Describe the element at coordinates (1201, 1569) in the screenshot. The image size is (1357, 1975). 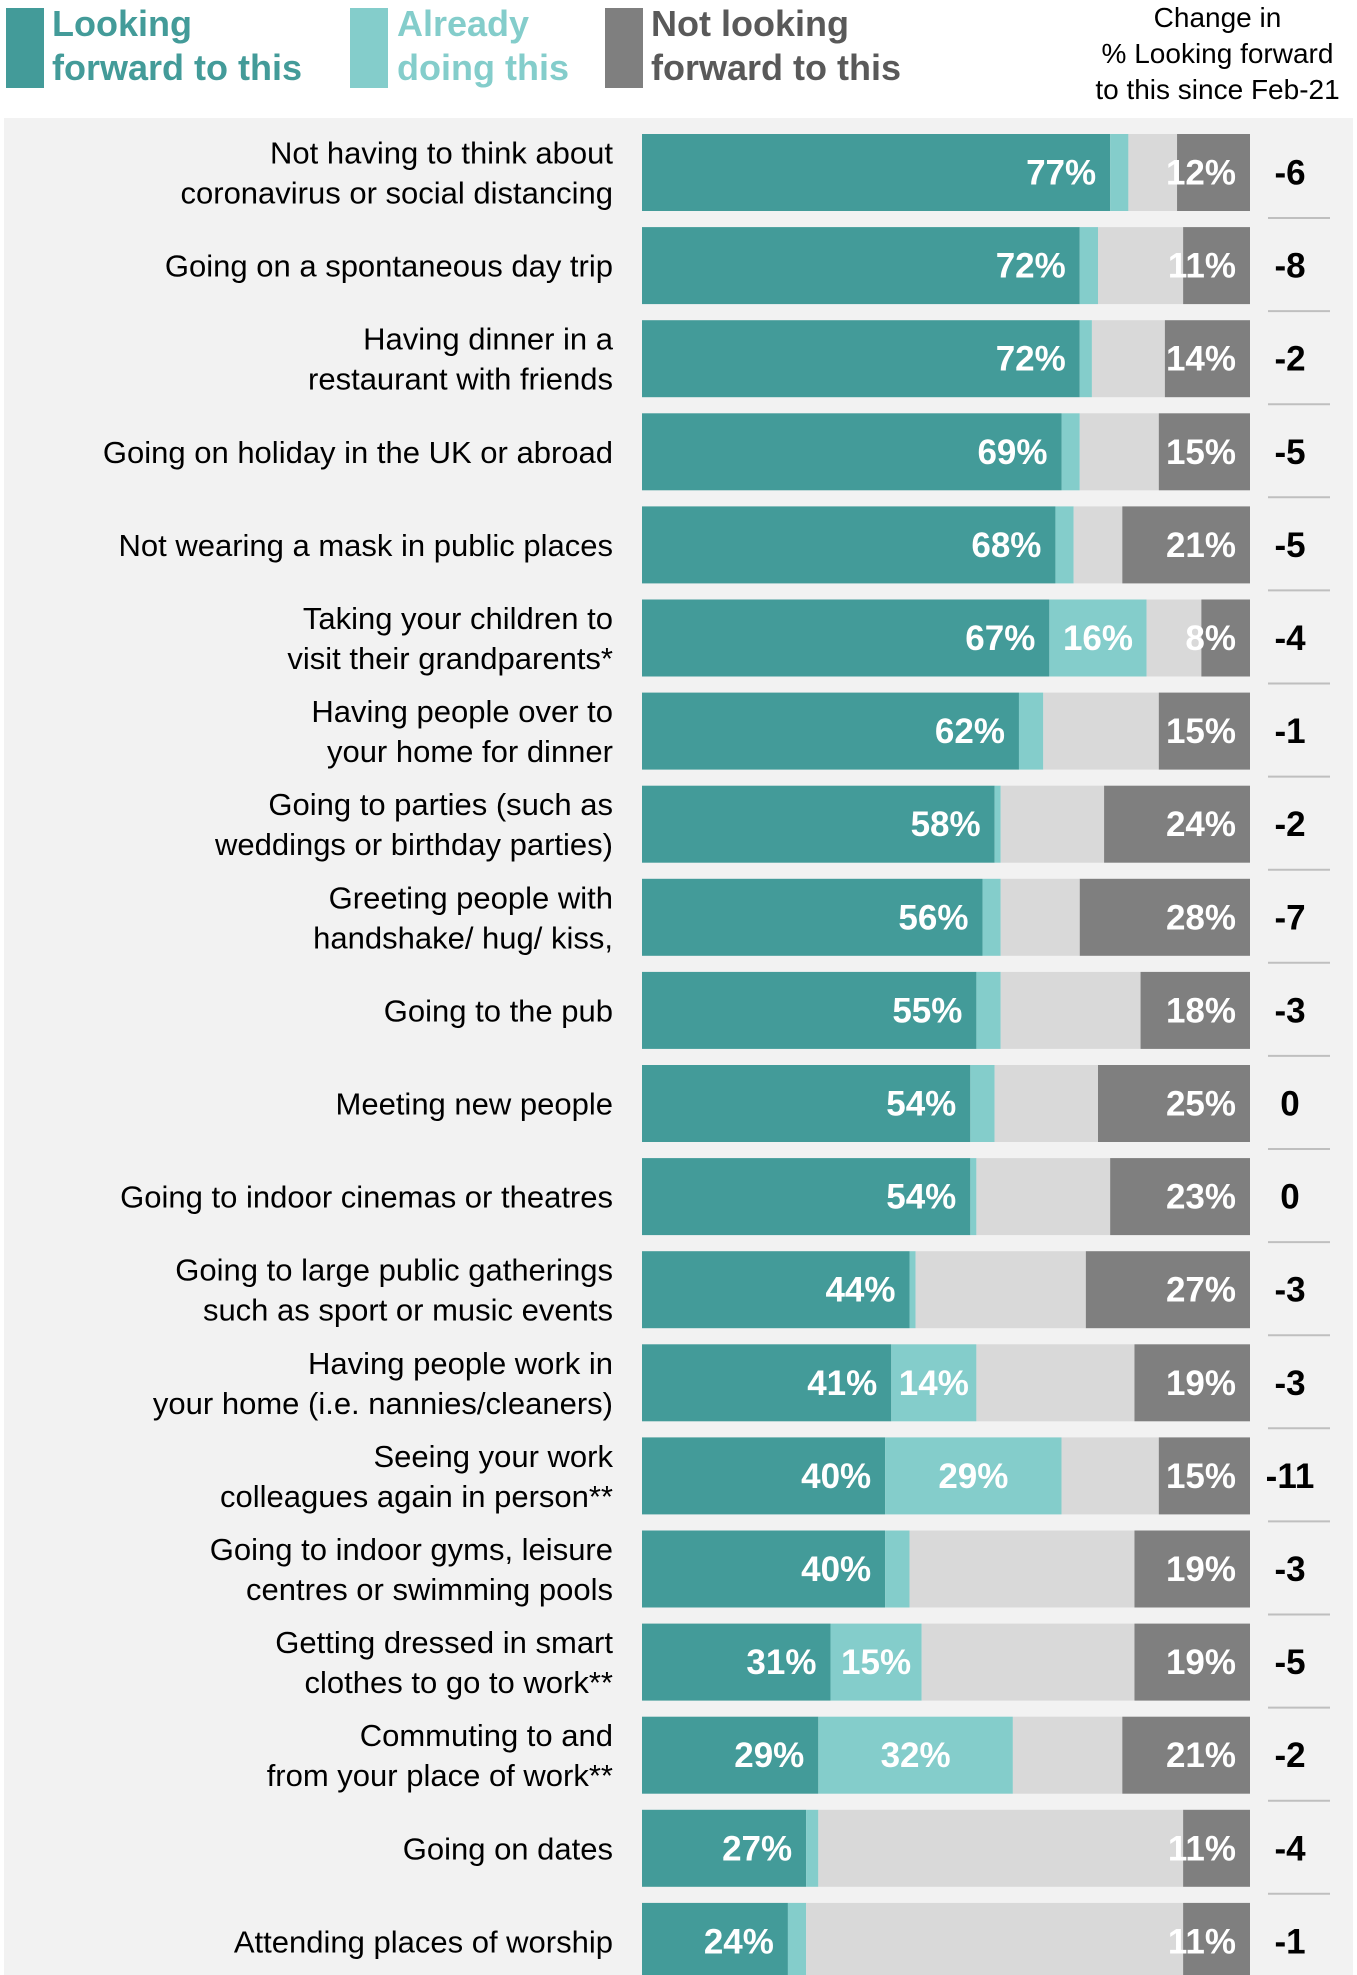
I see `data-label-not: 19%` at that location.